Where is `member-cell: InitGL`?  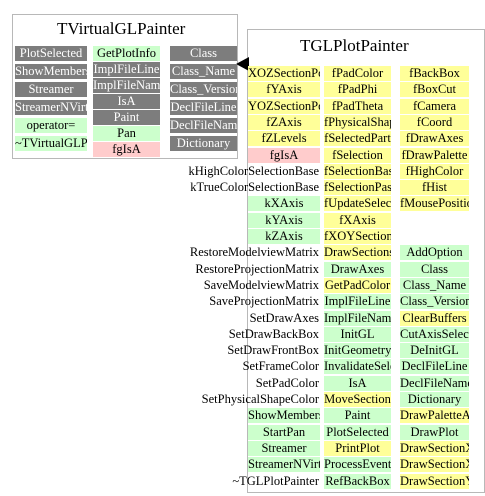
member-cell: InitGL is located at coordinates (357, 334).